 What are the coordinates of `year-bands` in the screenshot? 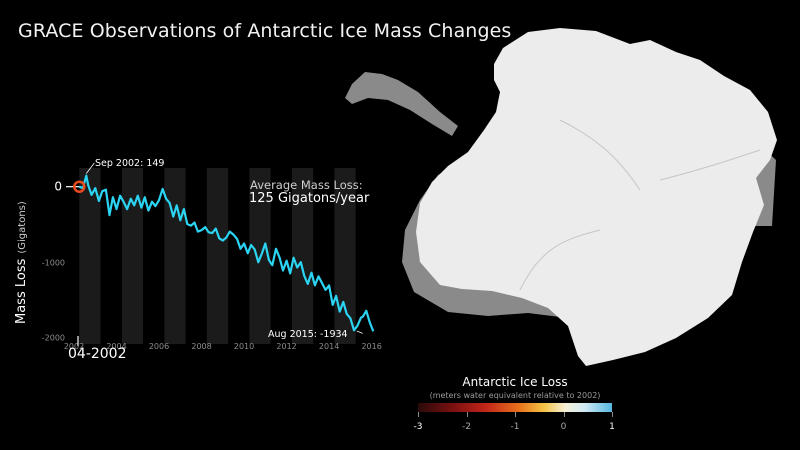 It's located at (217, 256).